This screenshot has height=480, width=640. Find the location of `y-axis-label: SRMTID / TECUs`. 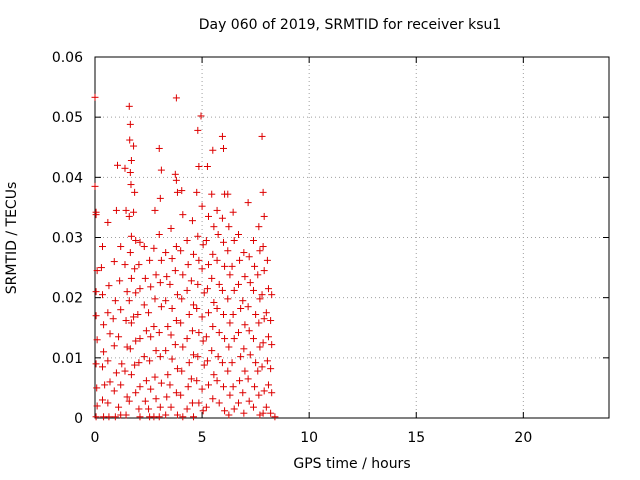

y-axis-label: SRMTID / TECUs is located at coordinates (12, 238).